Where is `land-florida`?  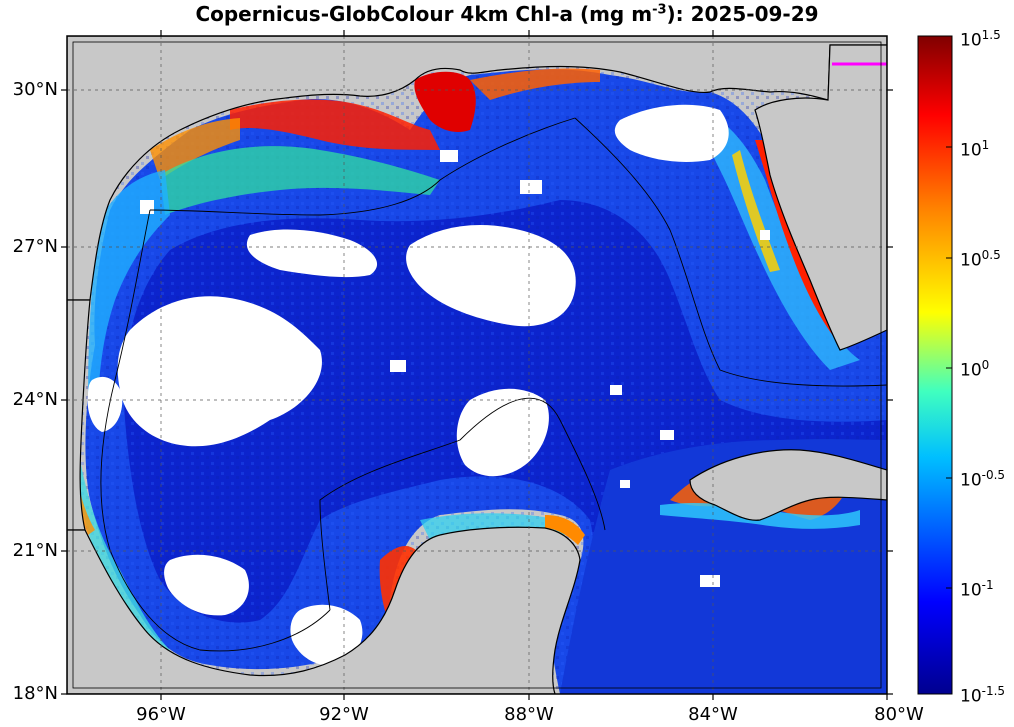 land-florida is located at coordinates (820, 197).